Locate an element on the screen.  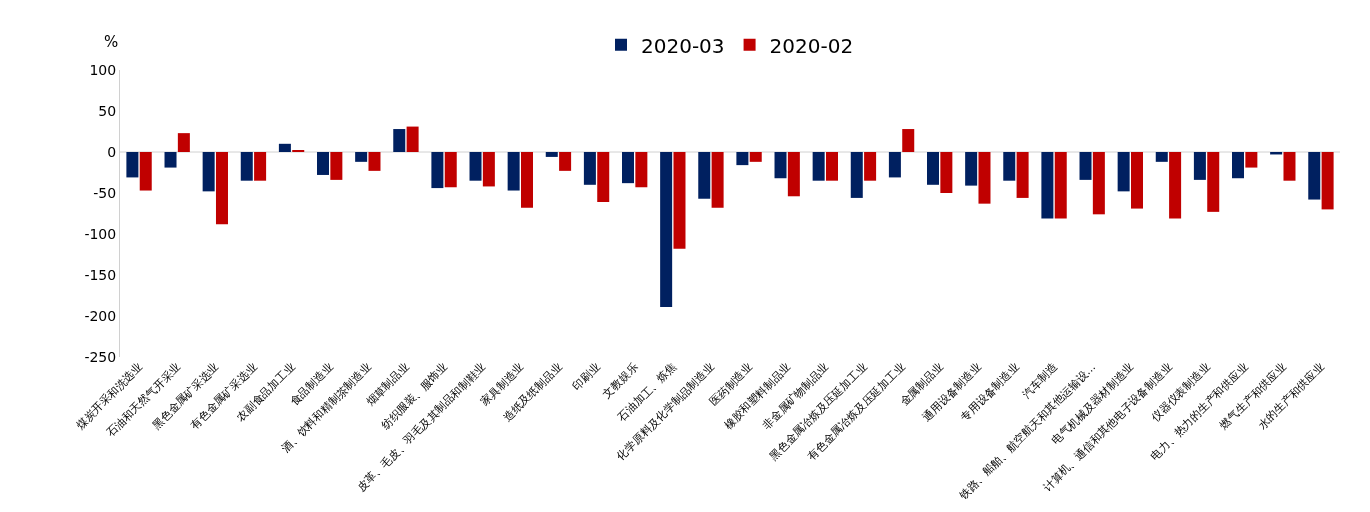
y-tick-label: -50 is located at coordinates (105, 192).